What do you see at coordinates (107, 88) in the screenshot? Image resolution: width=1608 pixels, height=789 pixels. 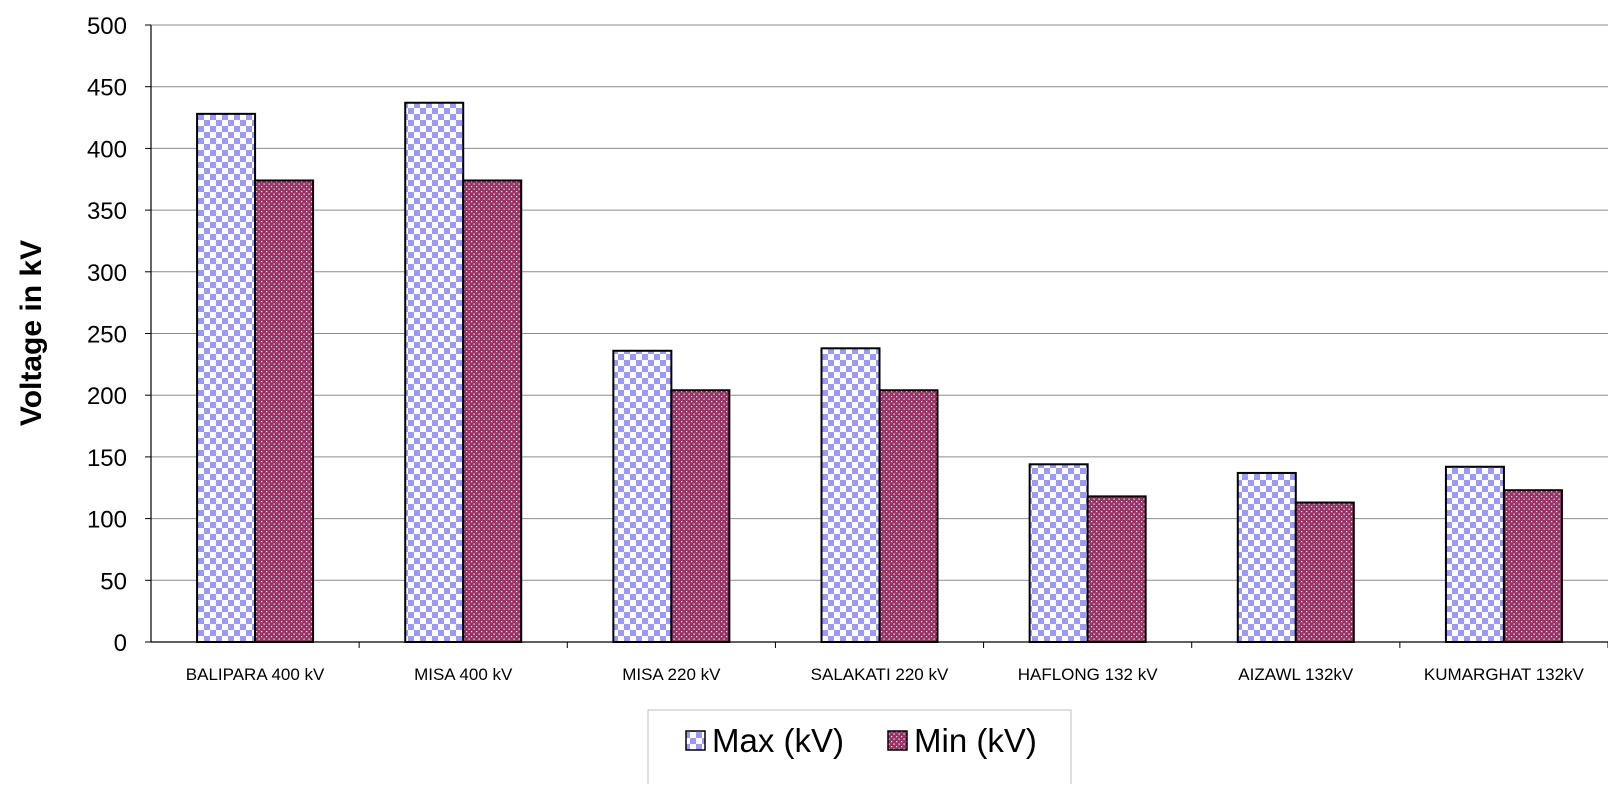 I see `y-tick-label: 450` at bounding box center [107, 88].